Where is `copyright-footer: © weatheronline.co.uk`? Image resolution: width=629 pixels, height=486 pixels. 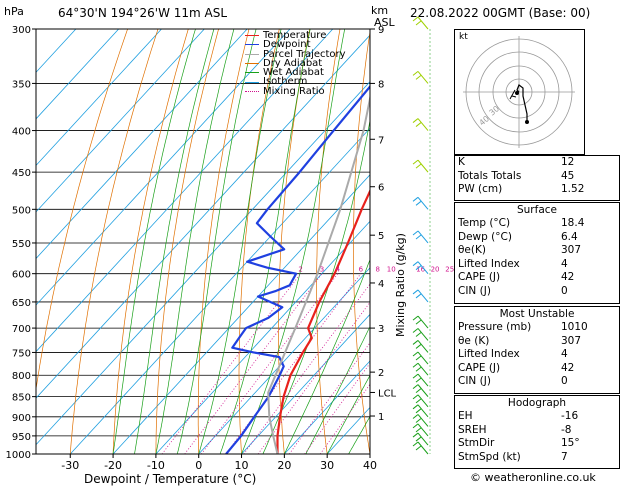 copyright-footer: © weatheronline.co.uk is located at coordinates (533, 477).